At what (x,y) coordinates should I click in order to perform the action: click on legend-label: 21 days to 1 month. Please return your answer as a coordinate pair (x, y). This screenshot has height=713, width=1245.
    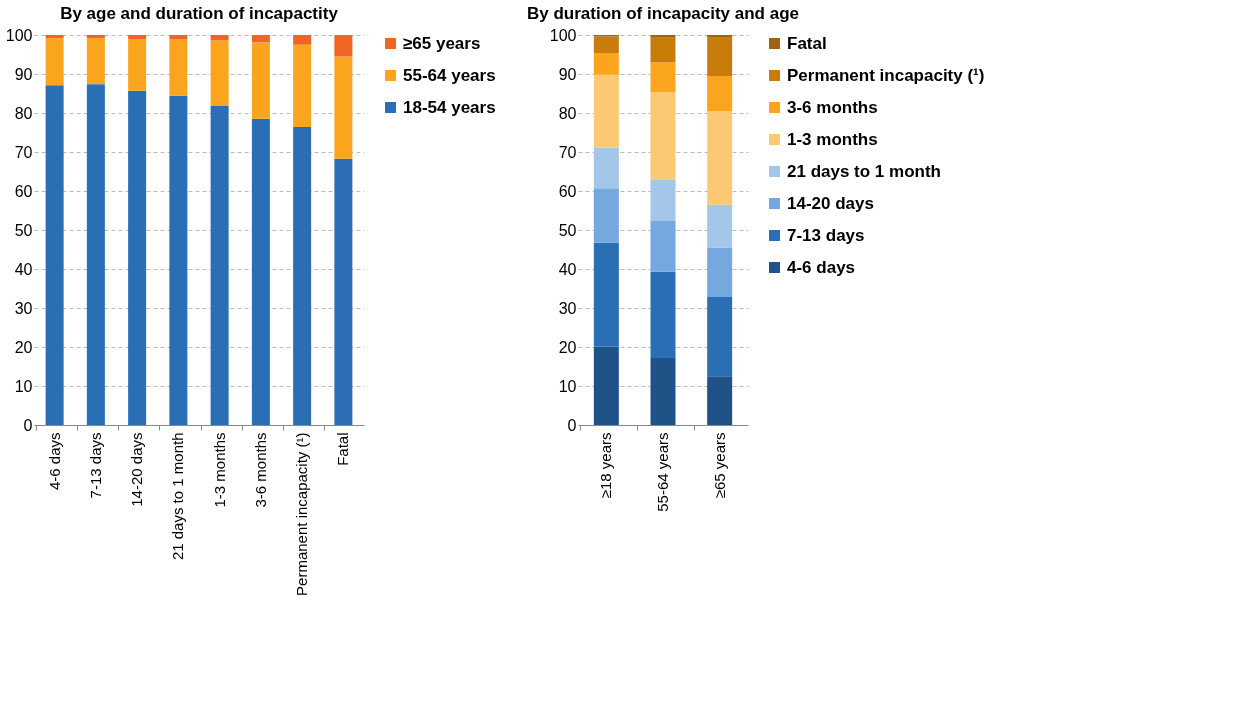
    Looking at the image, I should click on (864, 171).